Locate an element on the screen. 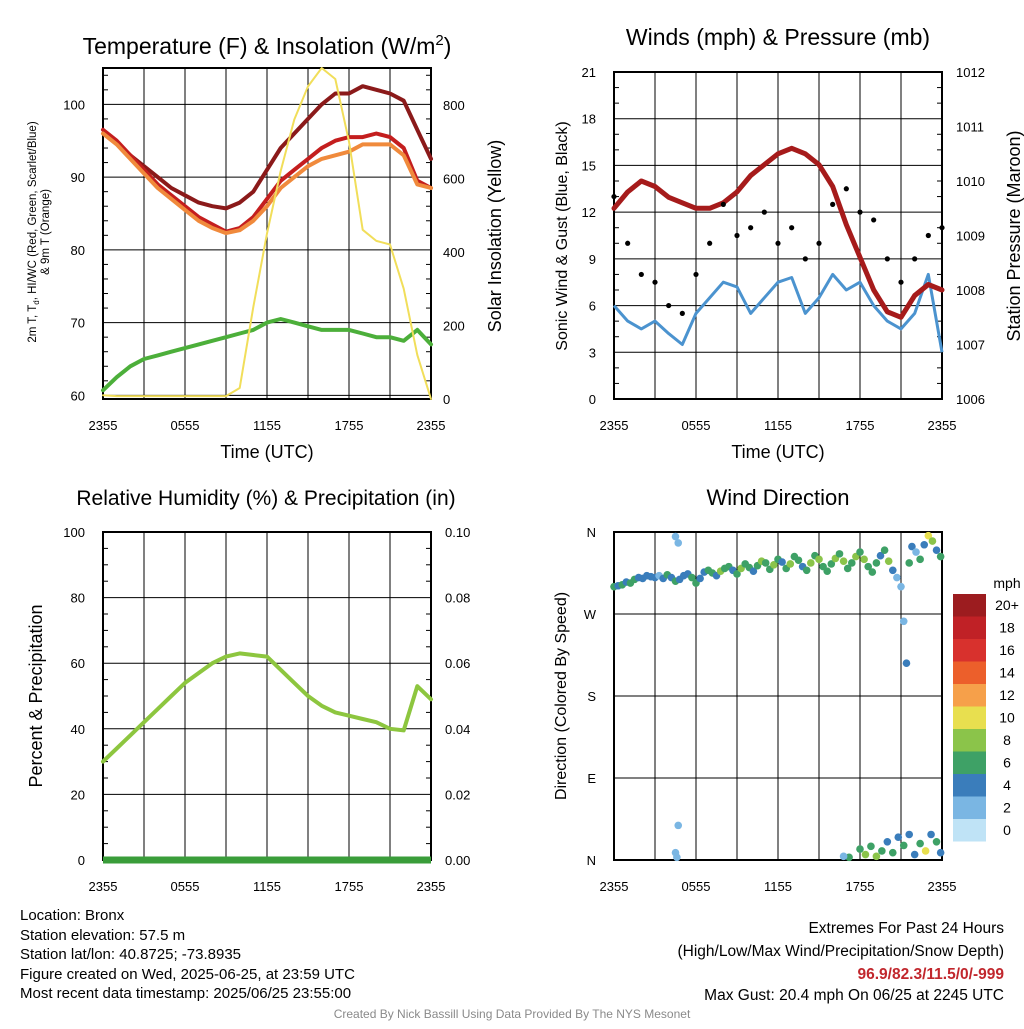  y-tick-label: 9 is located at coordinates (592, 259).